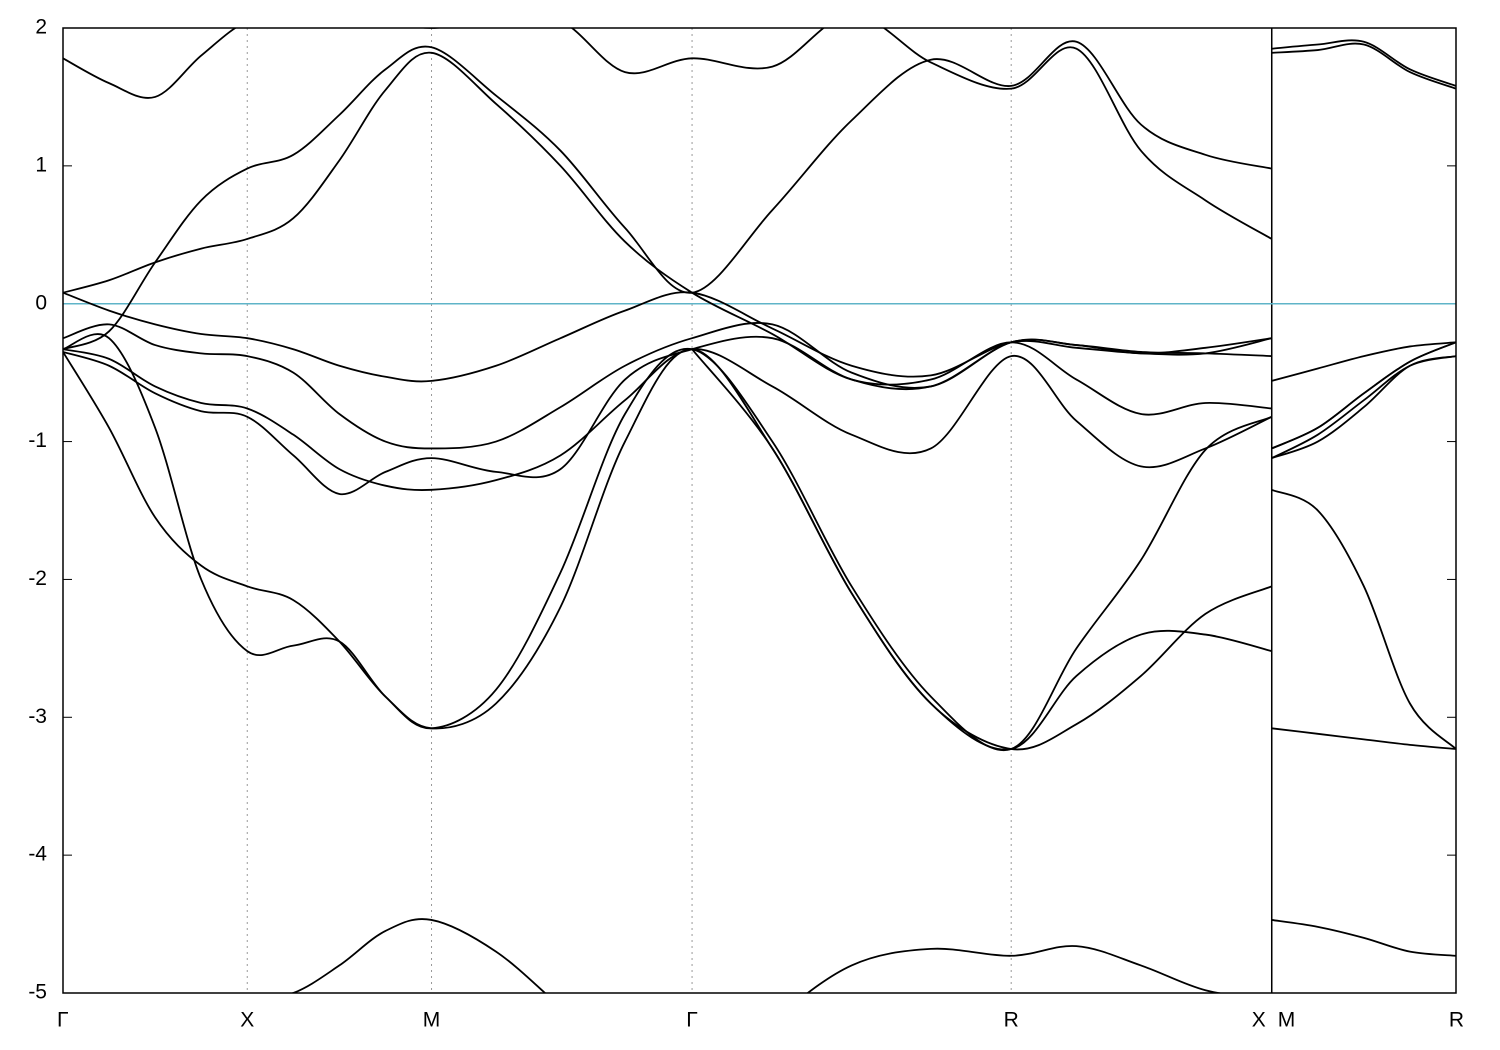 Image resolution: width=1500 pixels, height=1050 pixels. What do you see at coordinates (41, 164) in the screenshot?
I see `y-tick-label: 1` at bounding box center [41, 164].